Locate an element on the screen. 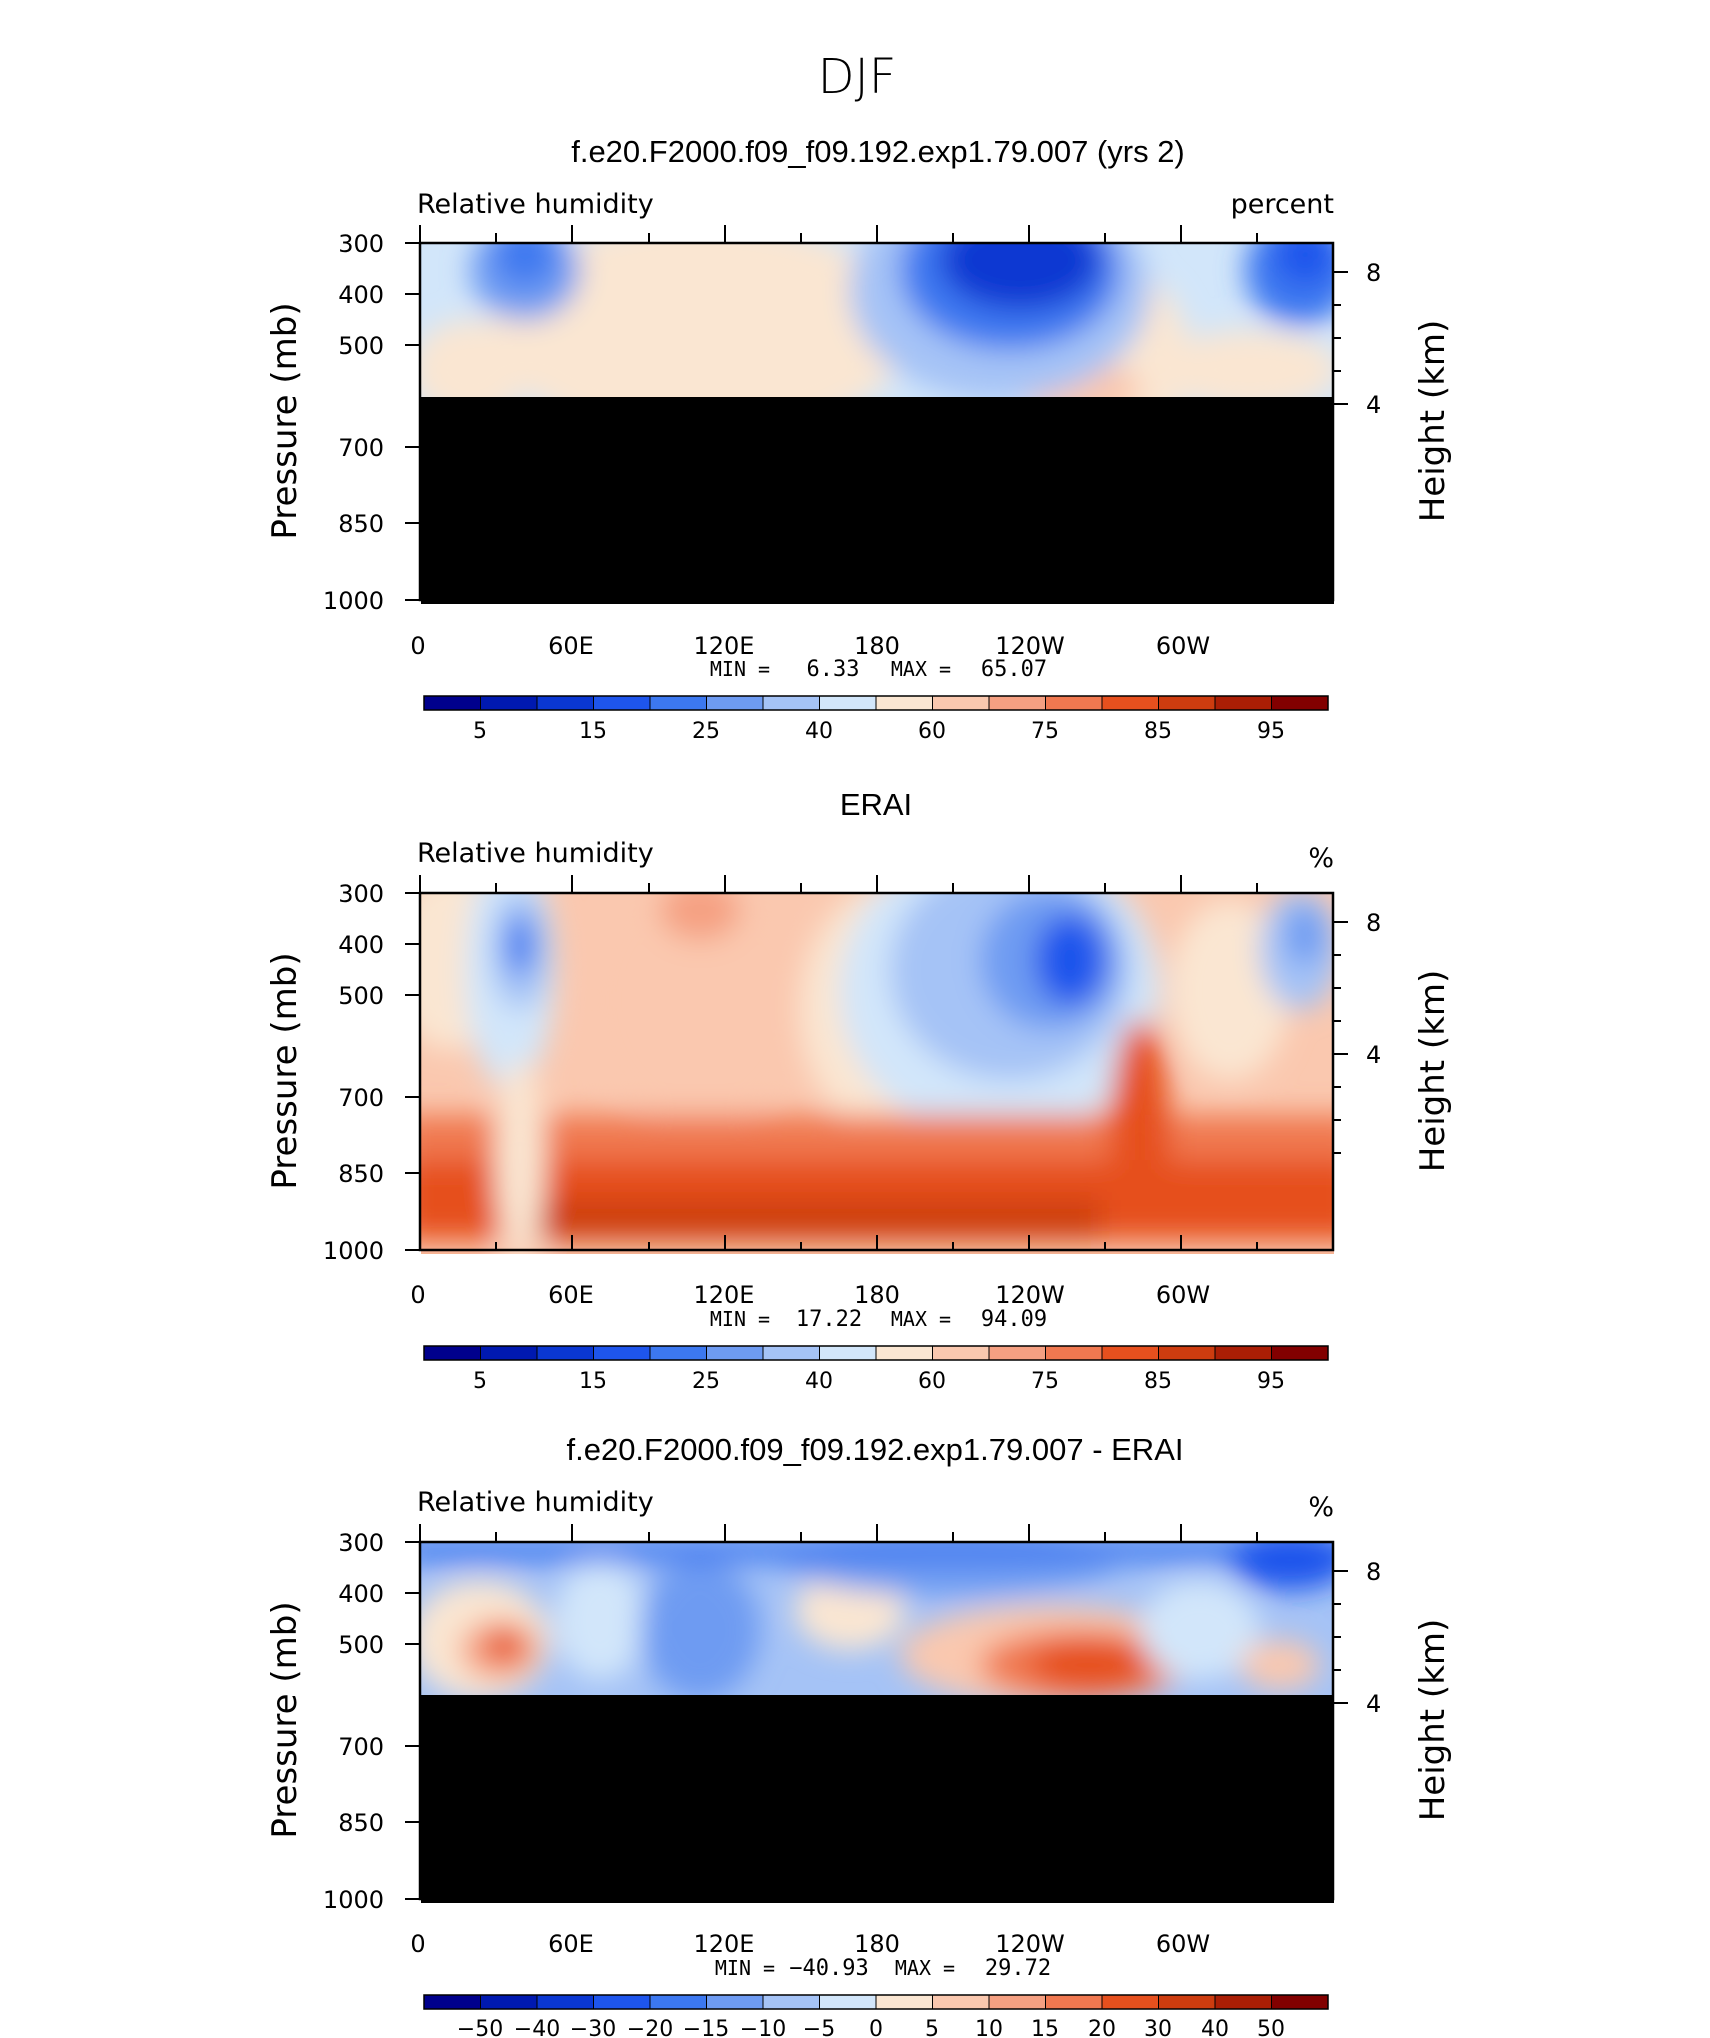 This screenshot has width=1710, height=2038. x-tick-label: 180 is located at coordinates (877, 646).